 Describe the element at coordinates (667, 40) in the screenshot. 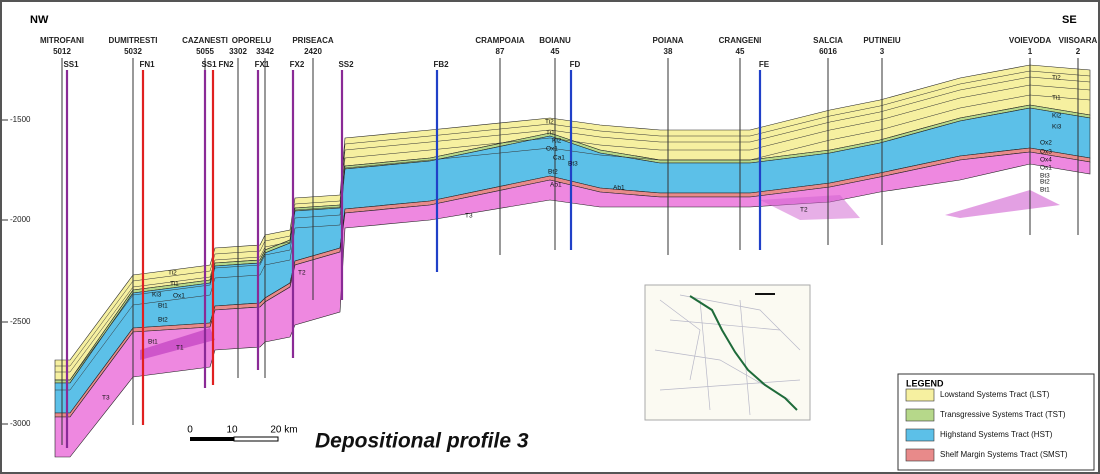

I see `well-name: POIANA` at that location.